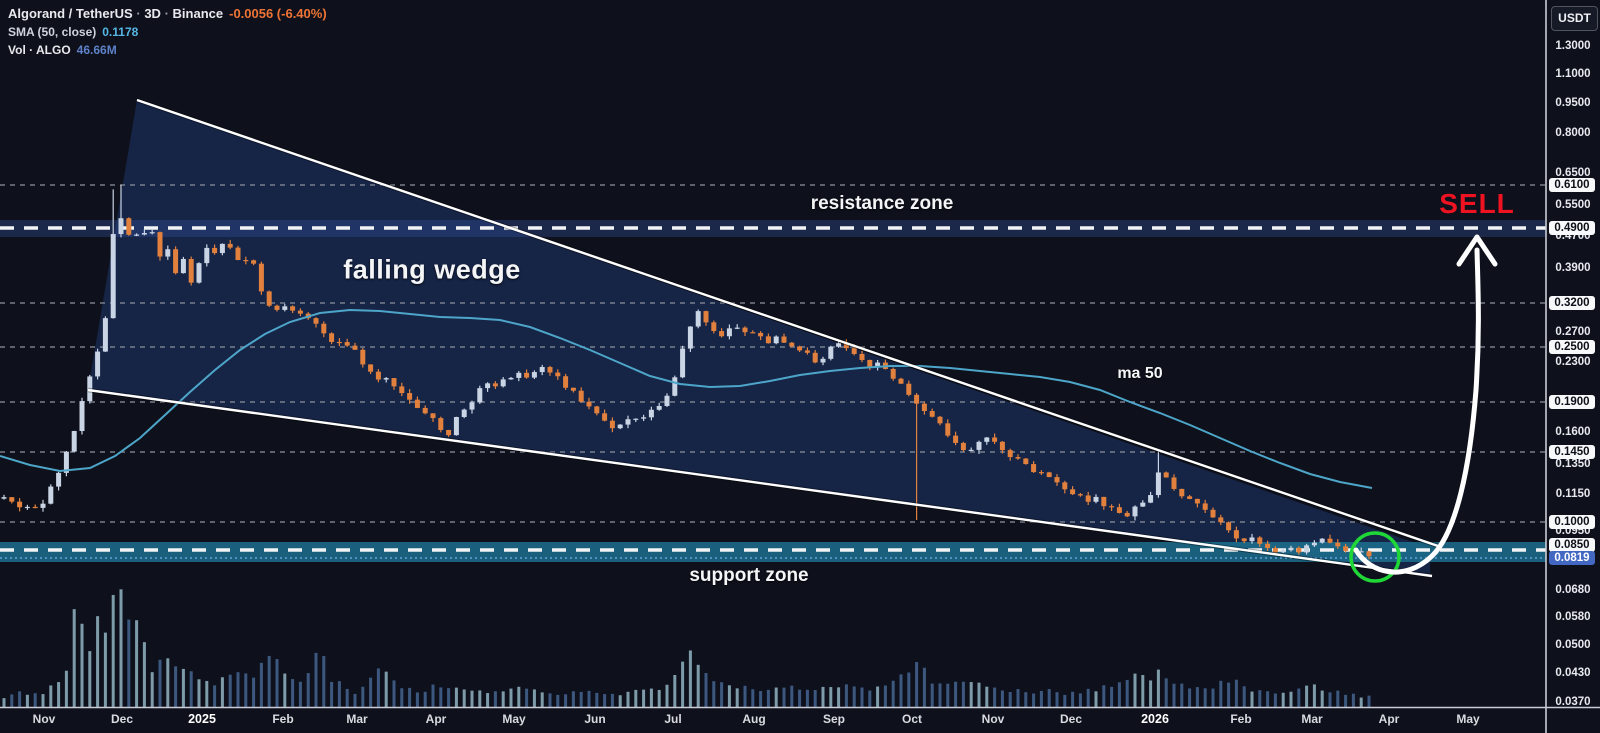 The height and width of the screenshot is (733, 1600). Describe the element at coordinates (39, 50) in the screenshot. I see `vol-label: Vol · ALGO` at that location.